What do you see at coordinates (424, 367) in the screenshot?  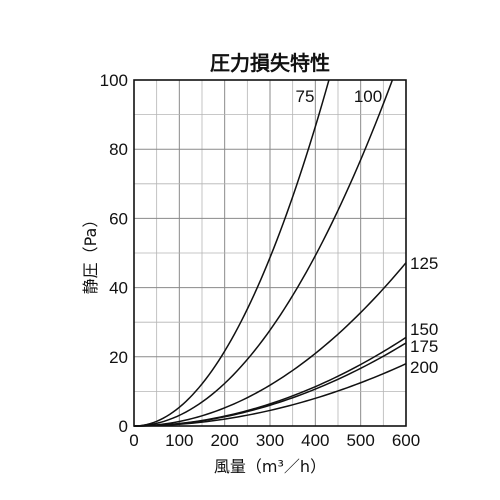 I see `series-label-200: 200` at bounding box center [424, 367].